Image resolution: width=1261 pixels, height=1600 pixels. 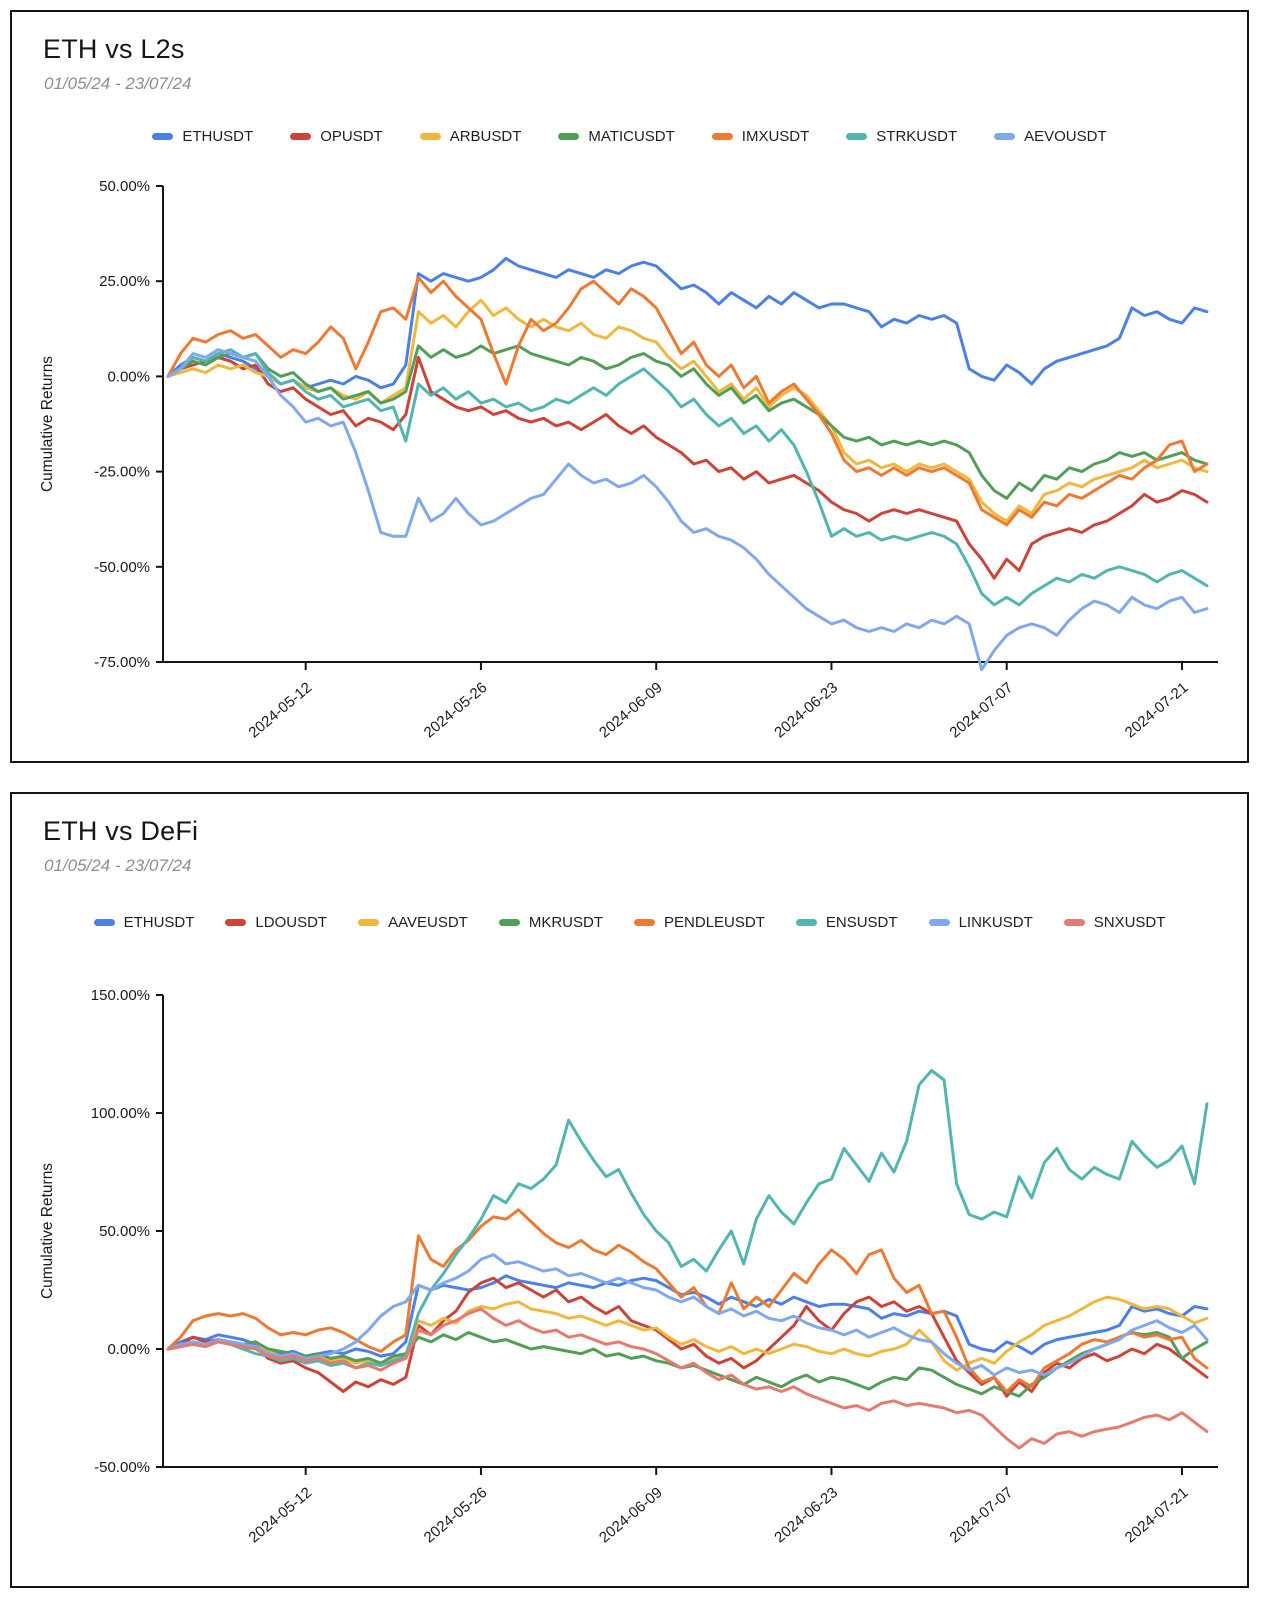 I want to click on series-line-aaveusdt, so click(x=687, y=1333).